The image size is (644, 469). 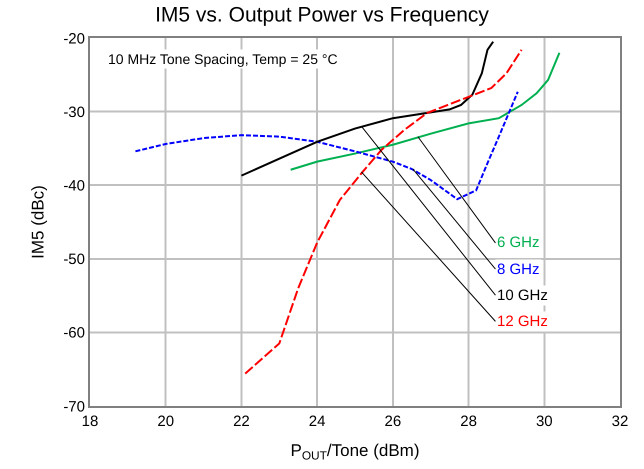 What do you see at coordinates (393, 421) in the screenshot?
I see `x-tick-label: 26` at bounding box center [393, 421].